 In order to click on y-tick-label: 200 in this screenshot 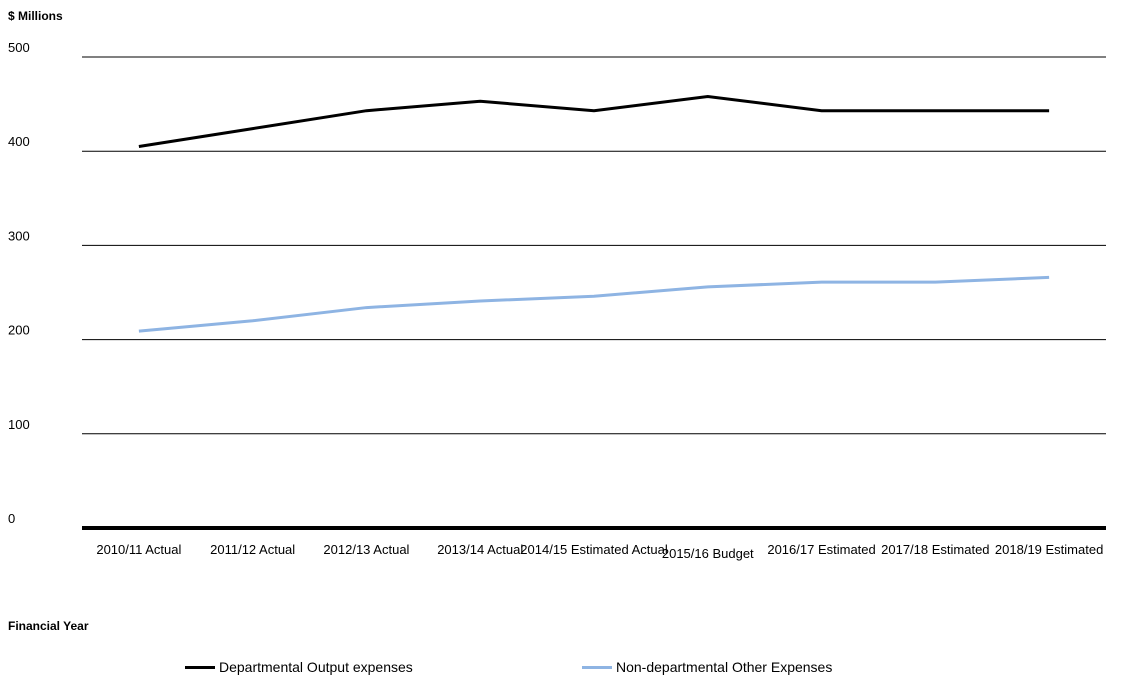, I will do `click(19, 330)`.